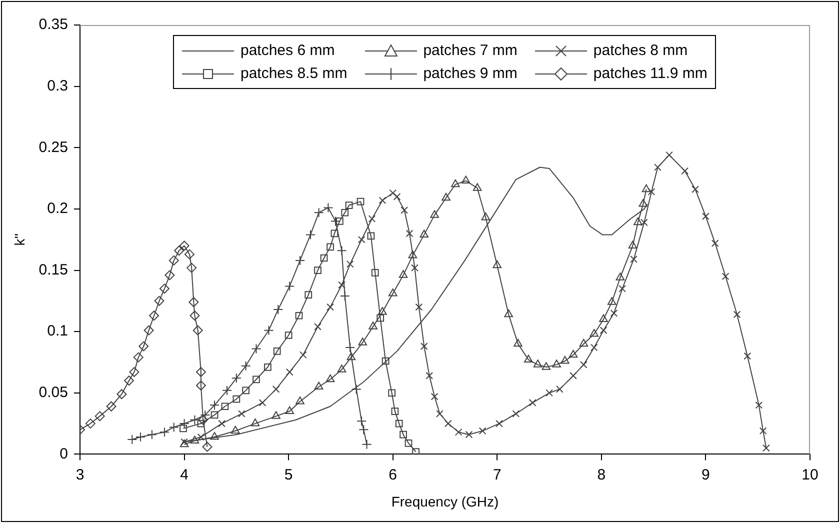 This screenshot has width=840, height=523. Describe the element at coordinates (650, 73) in the screenshot. I see `legend-label: patches 11.9 mm` at that location.